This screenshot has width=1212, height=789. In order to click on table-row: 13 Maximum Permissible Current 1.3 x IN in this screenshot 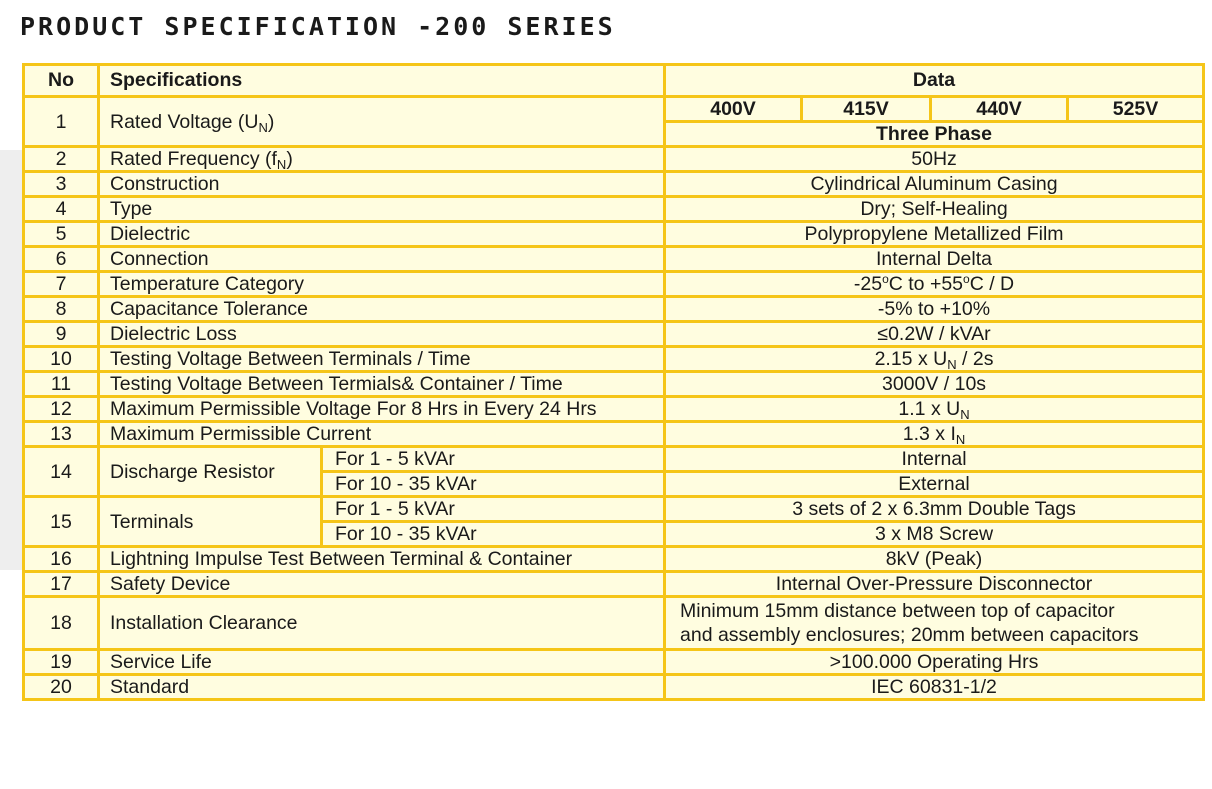, I will do `click(614, 434)`.